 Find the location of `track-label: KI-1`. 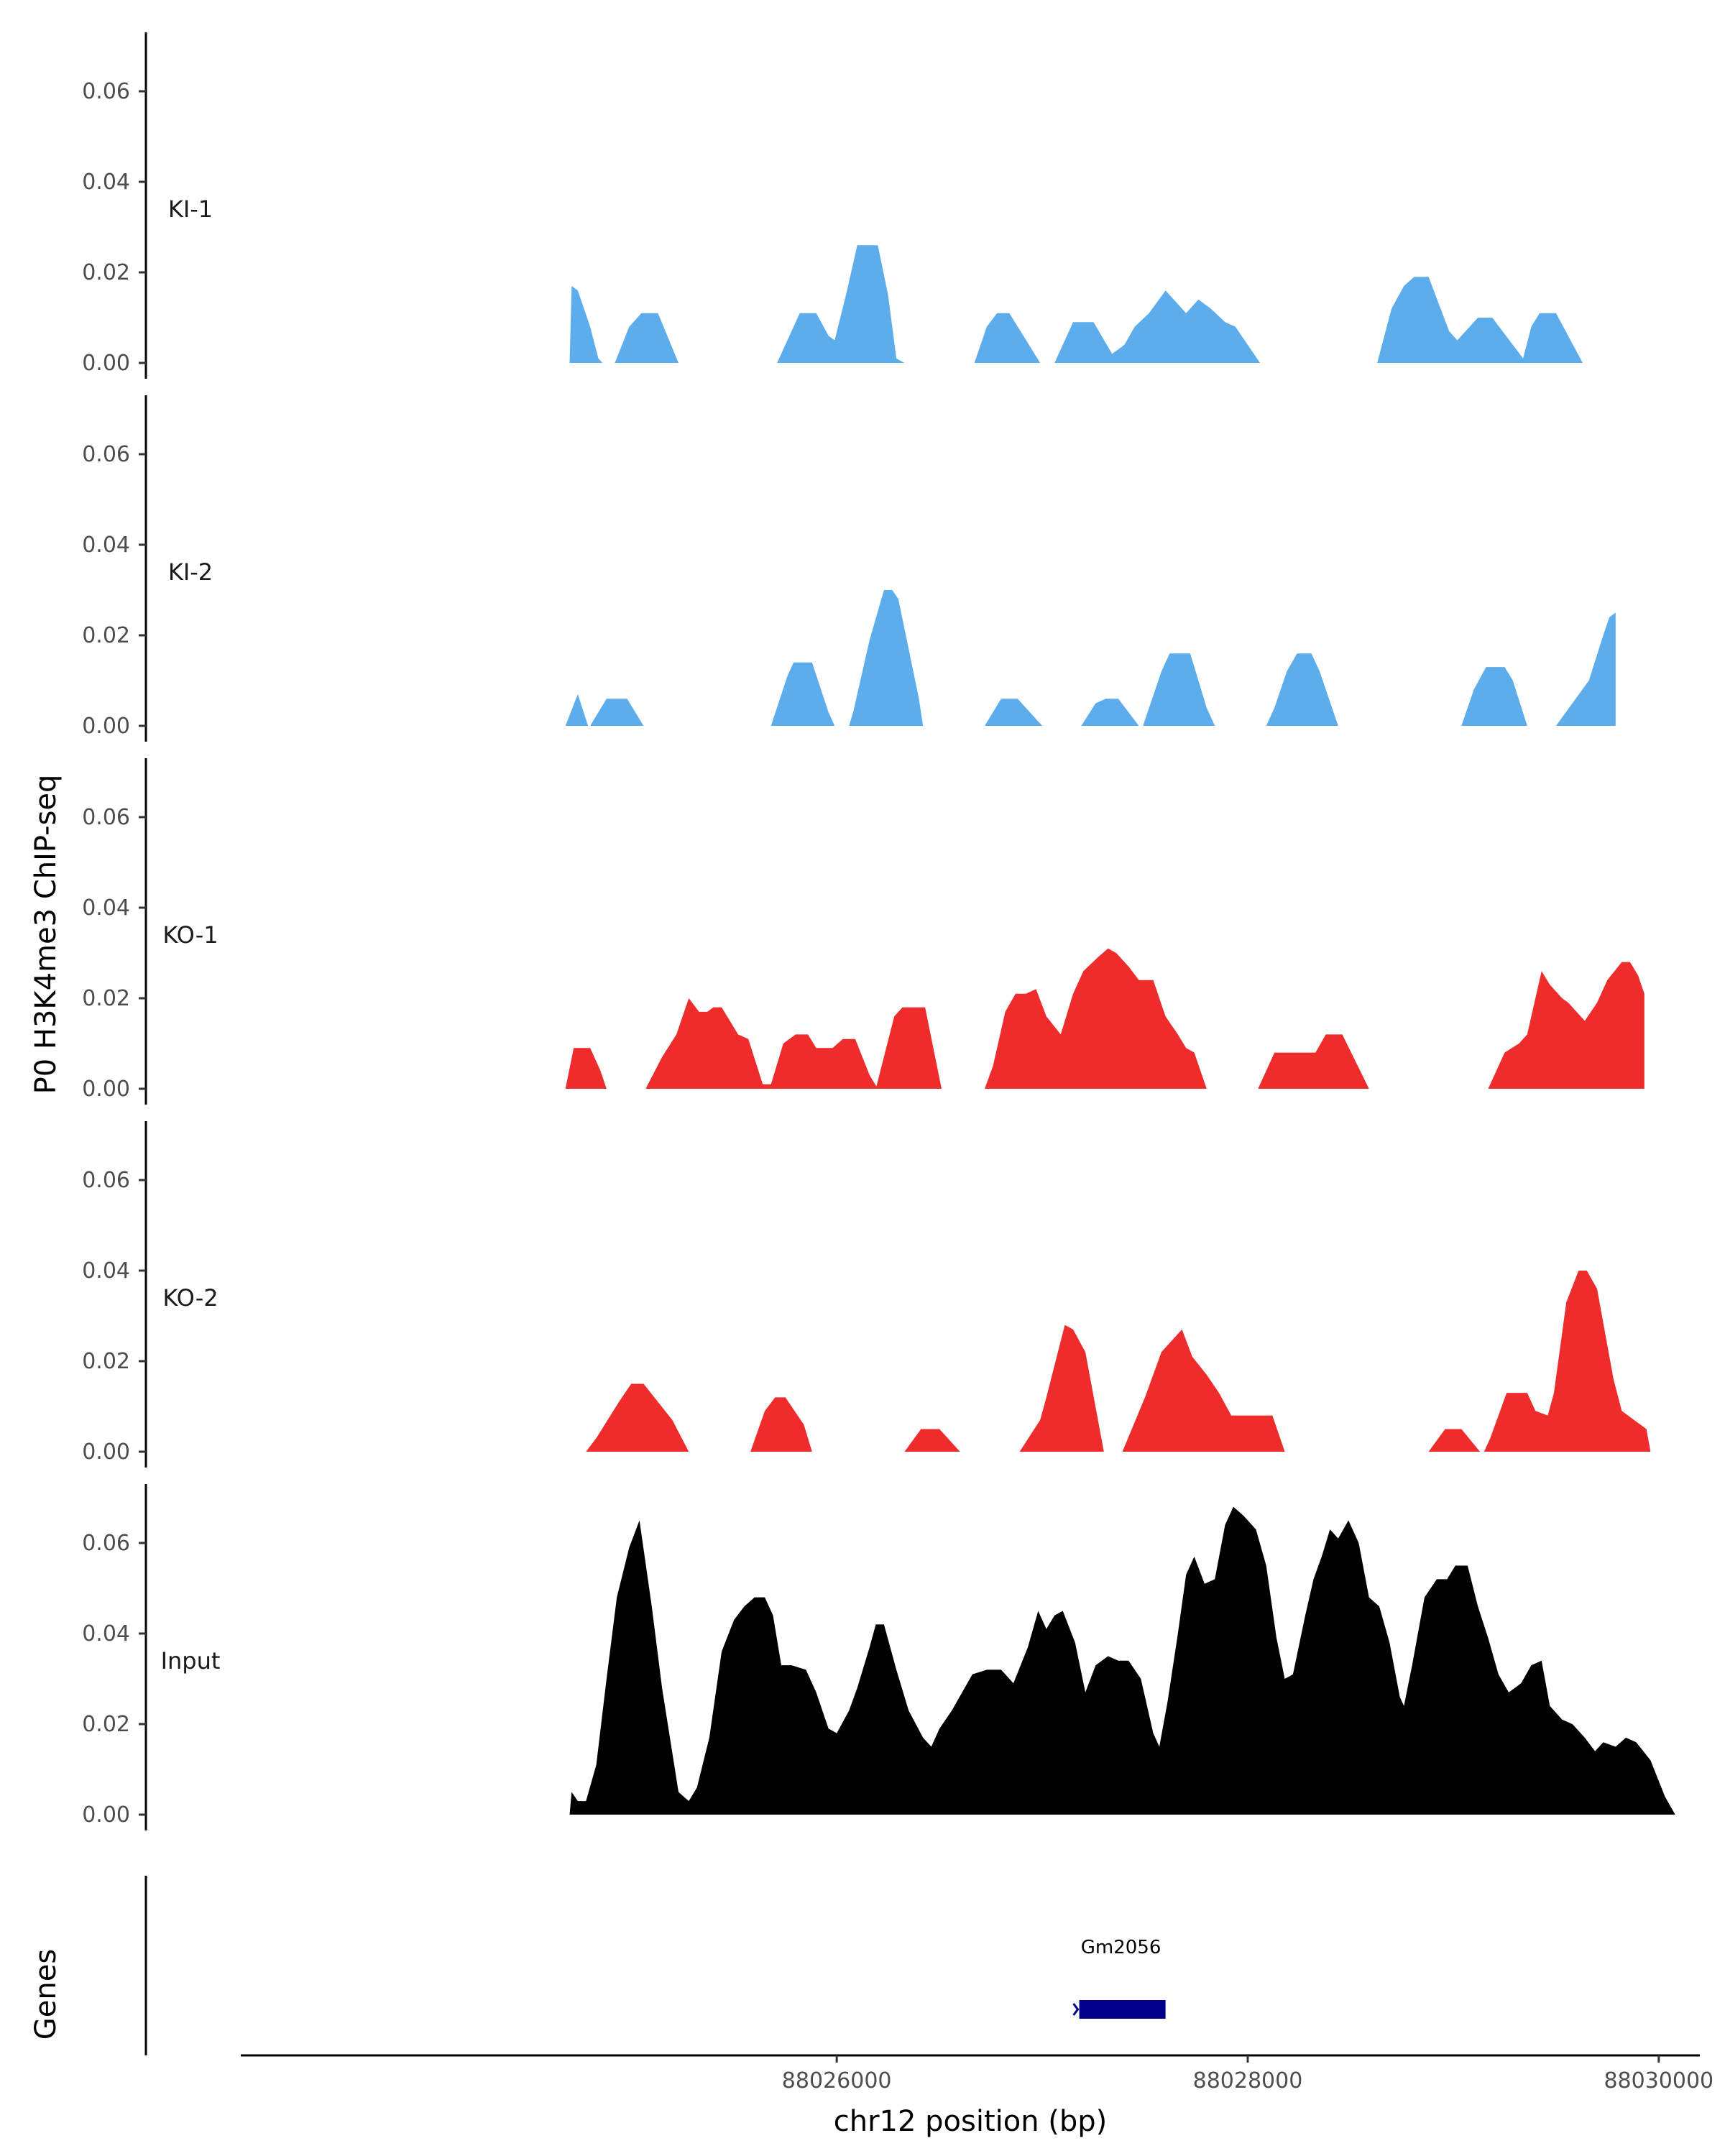

track-label: KI-1 is located at coordinates (190, 209).